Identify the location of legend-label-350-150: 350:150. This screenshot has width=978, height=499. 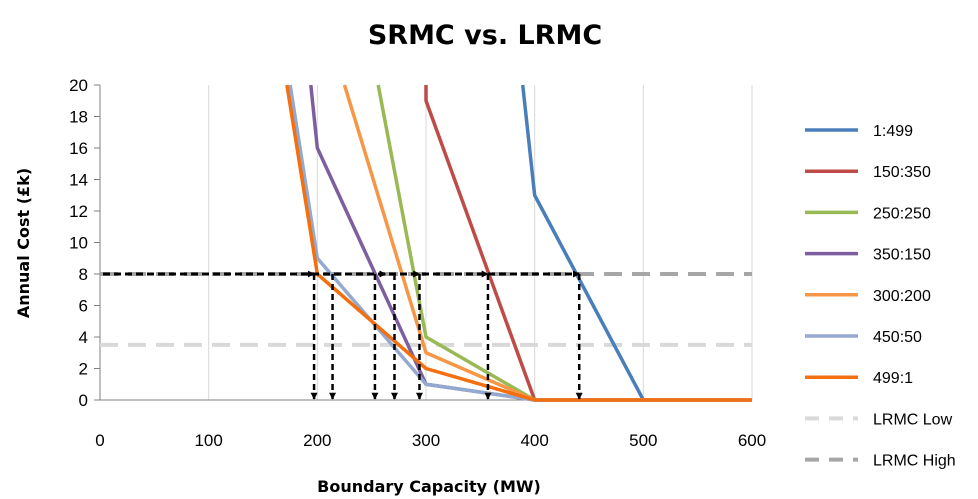
(902, 255).